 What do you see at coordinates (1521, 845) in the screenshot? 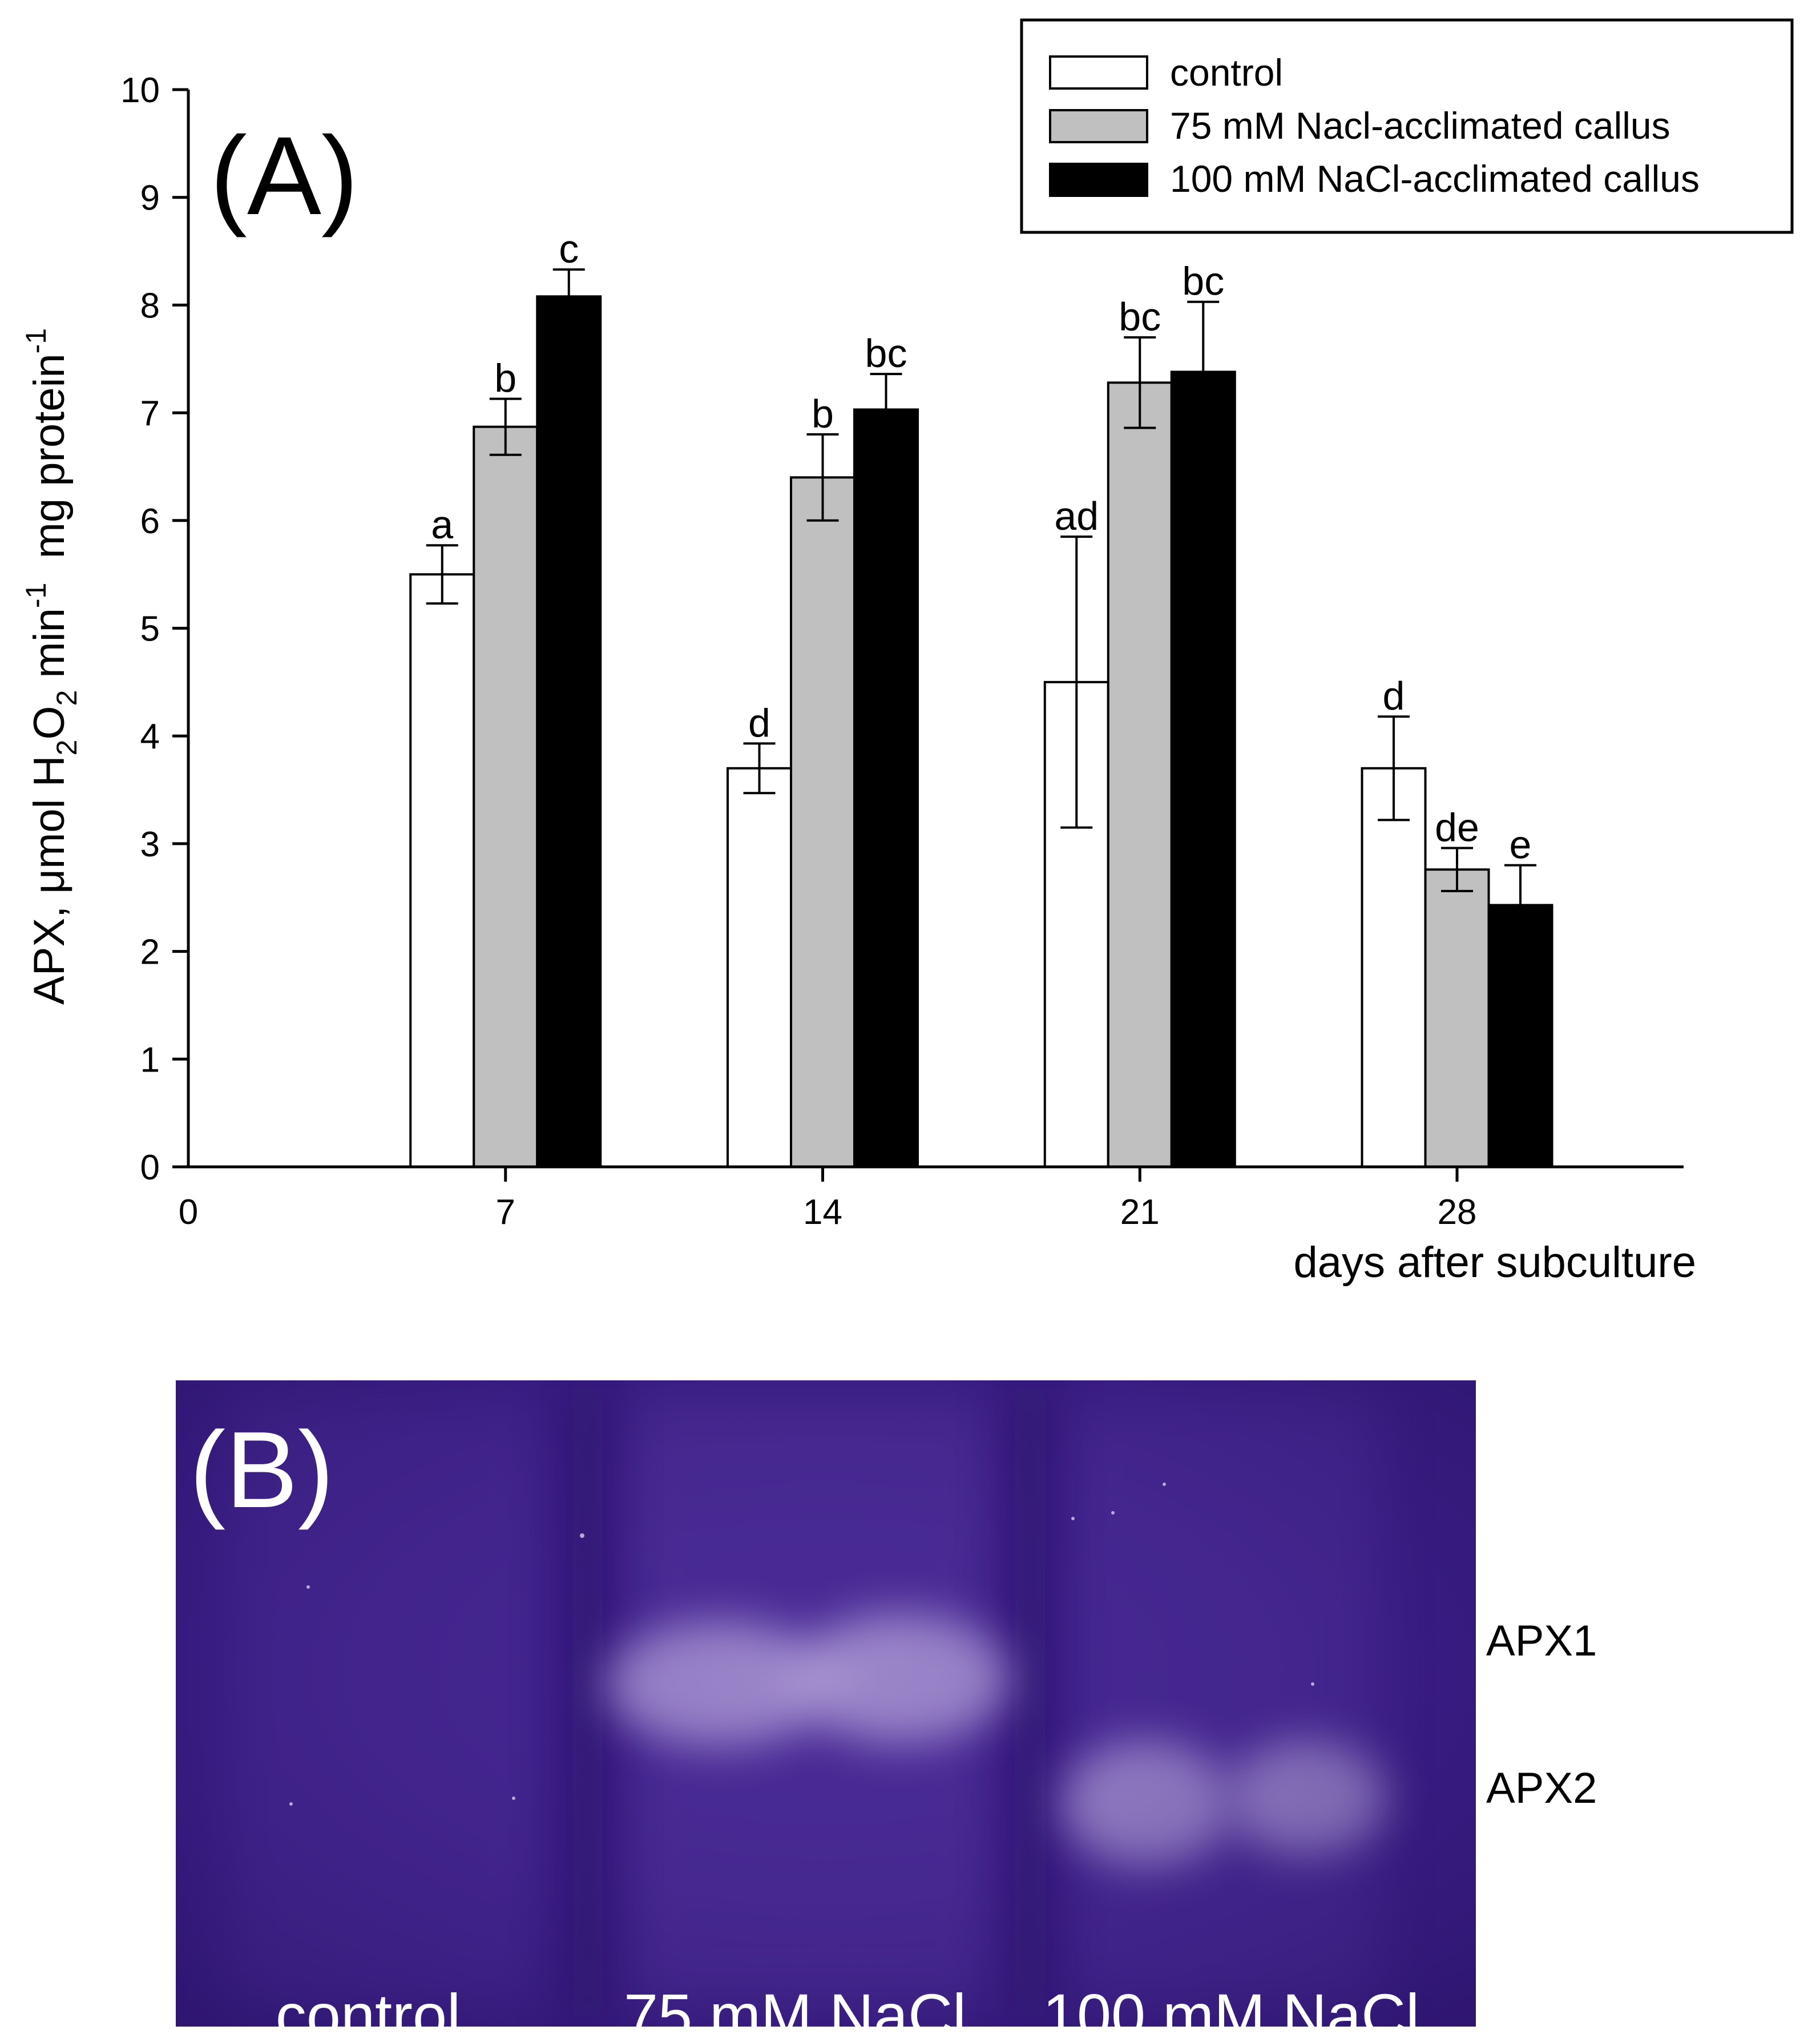
I see `significance-label: e` at bounding box center [1521, 845].